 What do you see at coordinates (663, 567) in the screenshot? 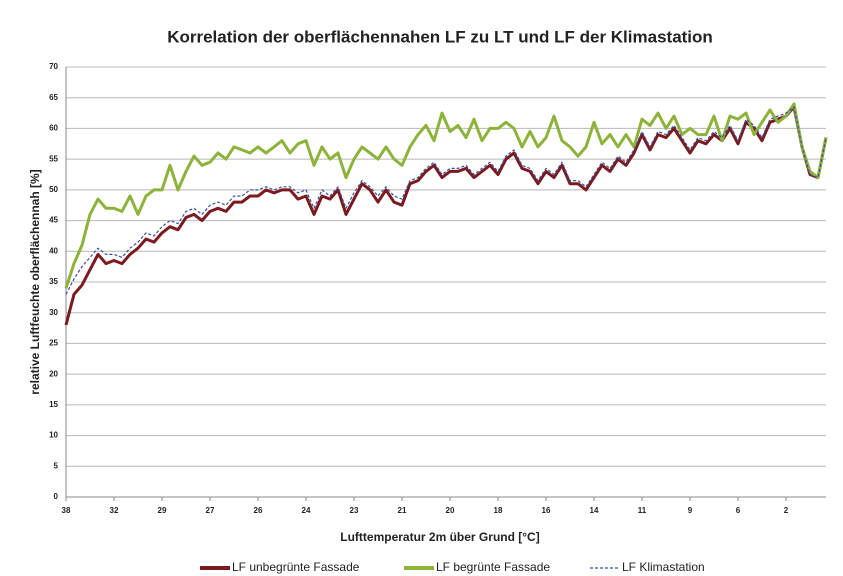
I see `legend-label: LF Klimastation` at bounding box center [663, 567].